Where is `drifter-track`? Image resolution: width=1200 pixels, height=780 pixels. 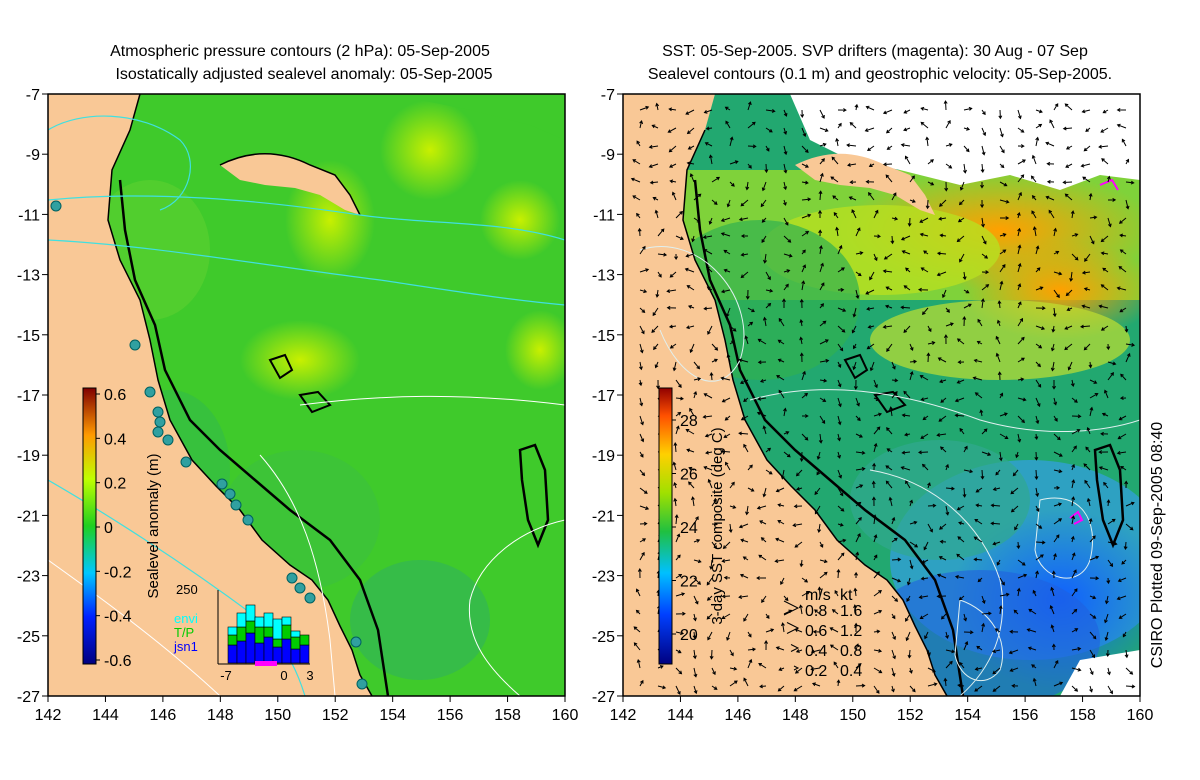 drifter-track is located at coordinates (1076, 517).